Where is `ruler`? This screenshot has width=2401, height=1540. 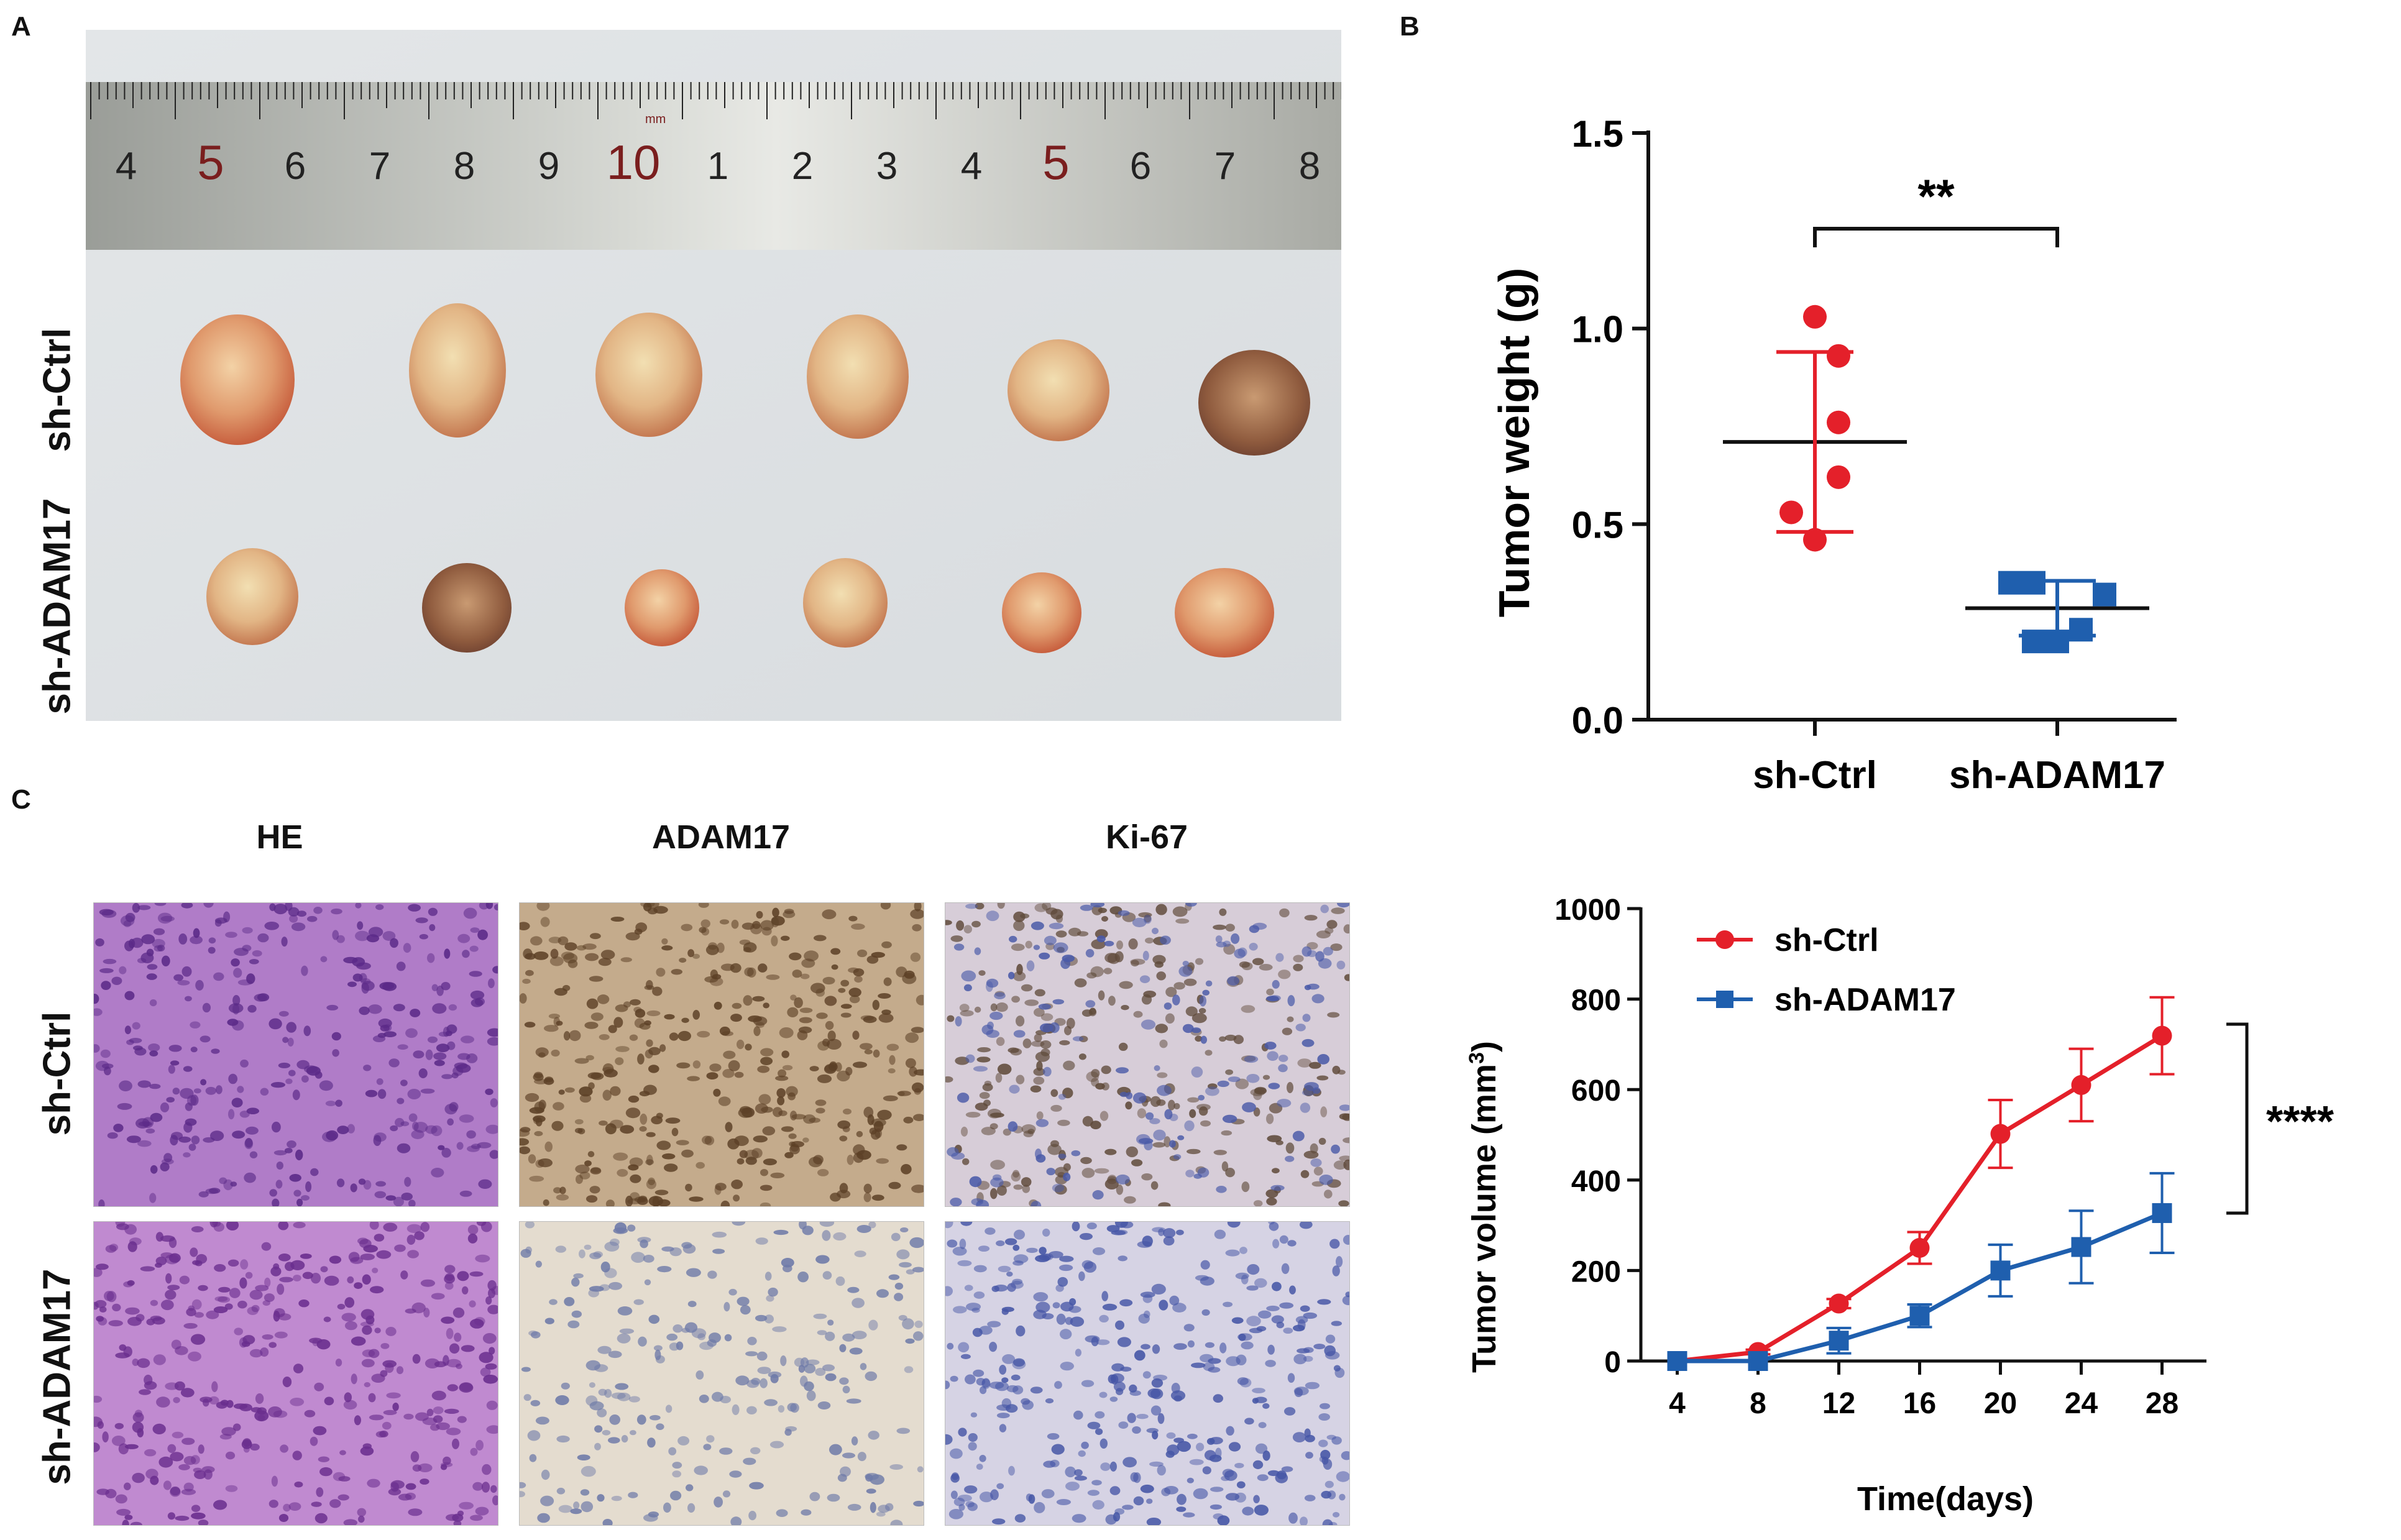 ruler is located at coordinates (714, 166).